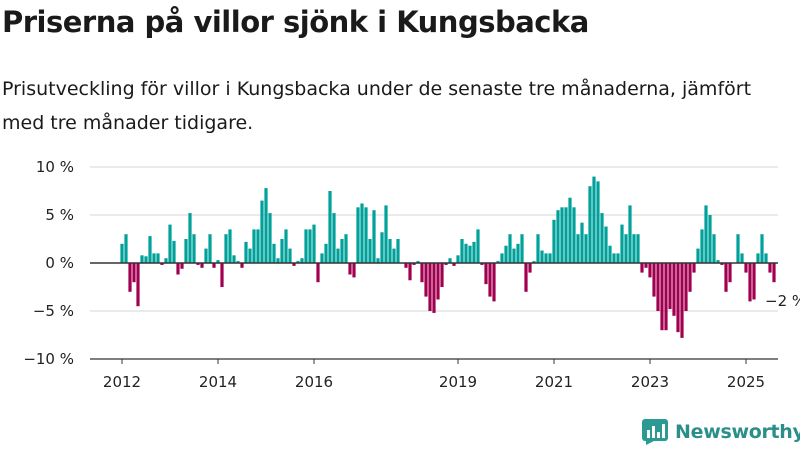  I want to click on y-tick-label: 10 %, so click(55, 167).